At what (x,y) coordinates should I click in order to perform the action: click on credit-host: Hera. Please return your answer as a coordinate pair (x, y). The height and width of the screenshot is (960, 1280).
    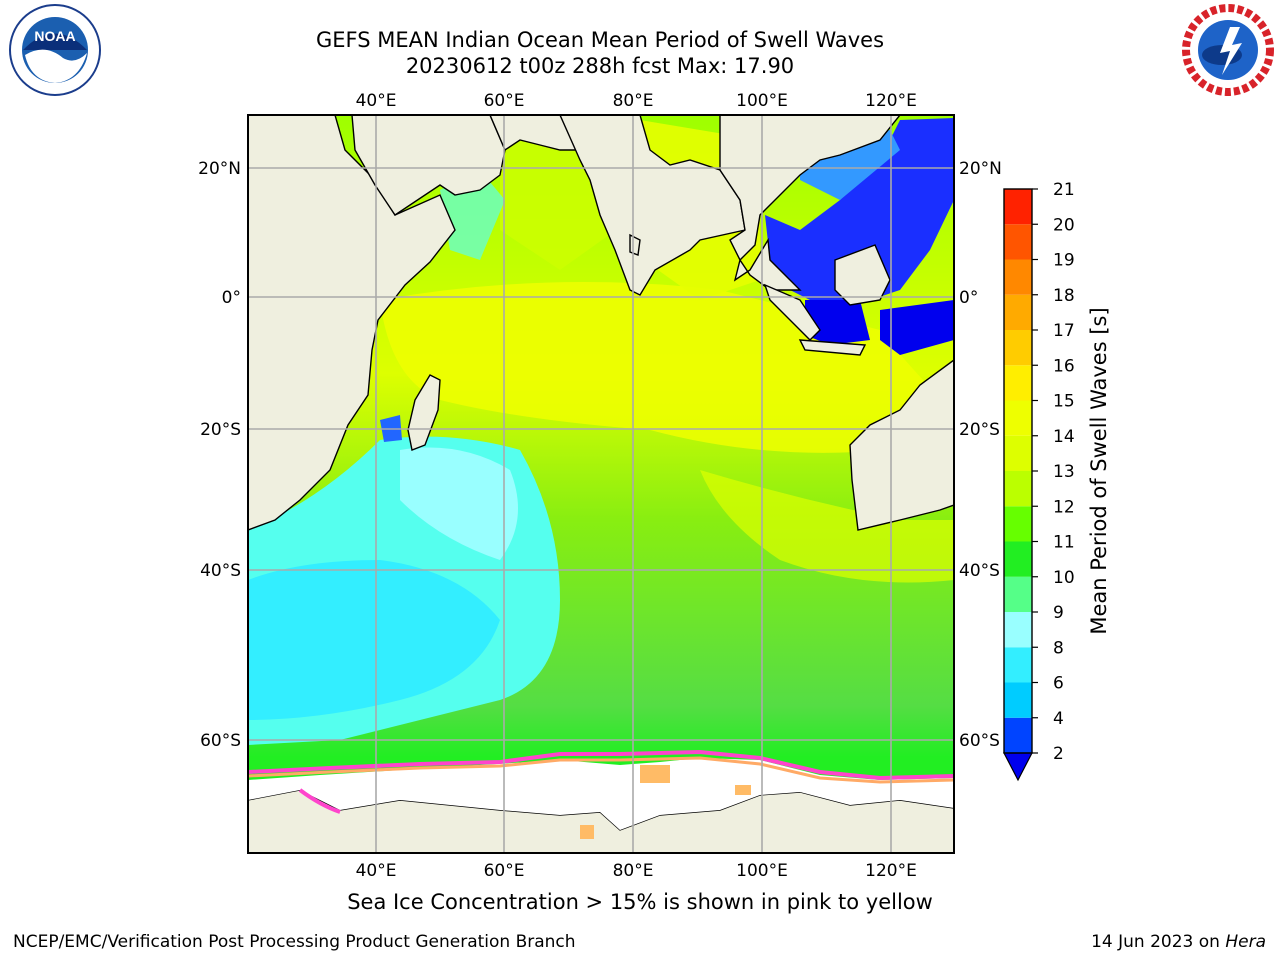
    Looking at the image, I should click on (1245, 942).